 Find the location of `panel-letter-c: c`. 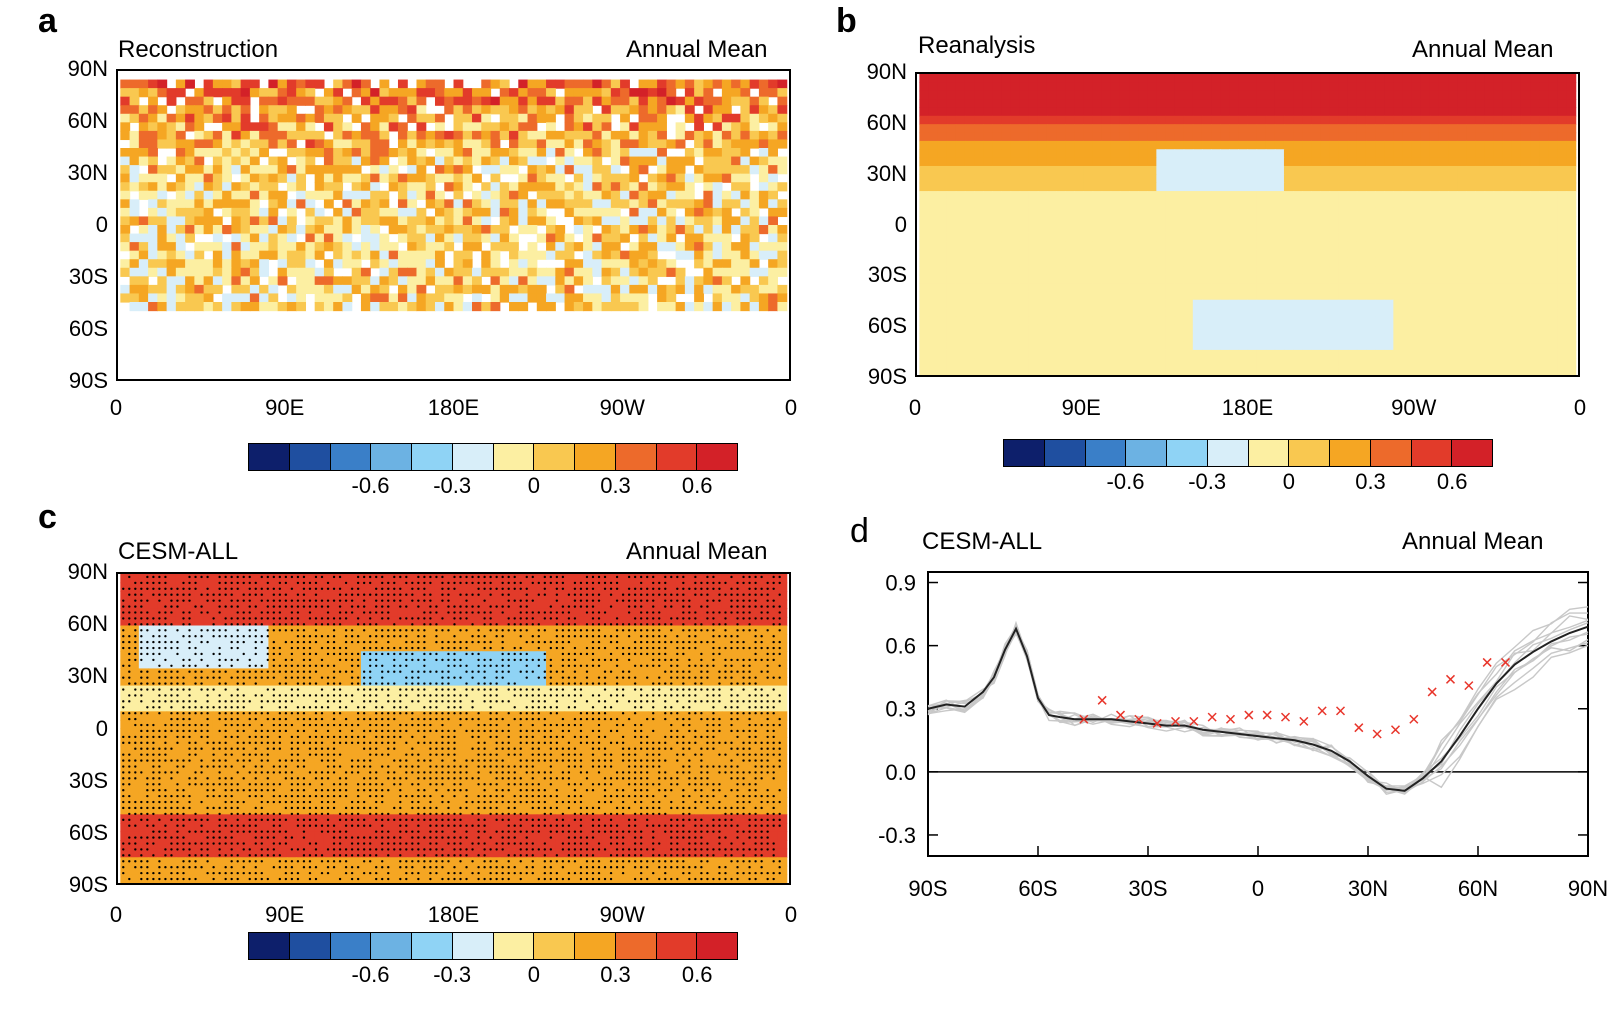

panel-letter-c: c is located at coordinates (47, 517).